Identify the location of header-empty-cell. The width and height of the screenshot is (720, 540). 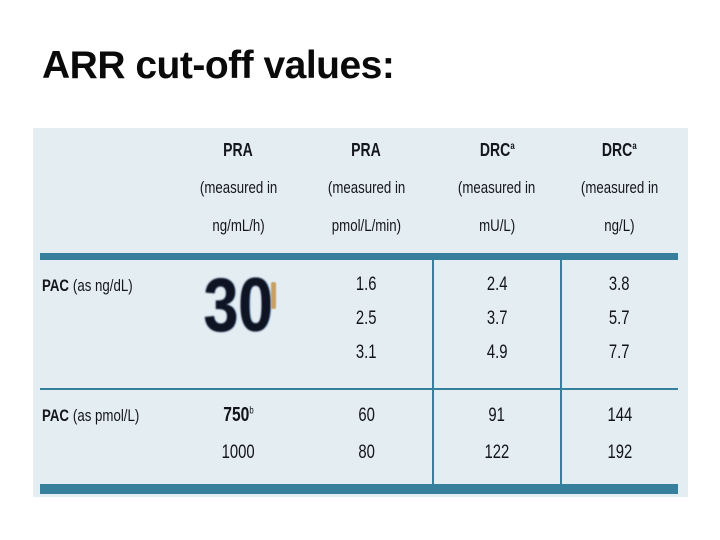
(108, 190).